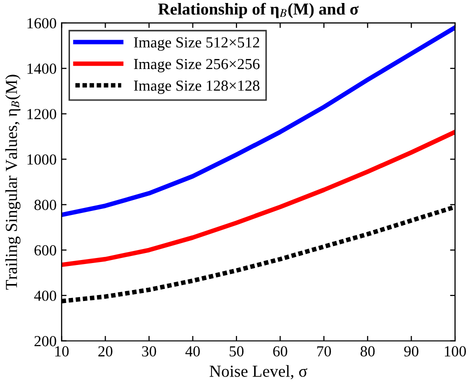  Describe the element at coordinates (42, 159) in the screenshot. I see `y-tick-label: 1000` at that location.